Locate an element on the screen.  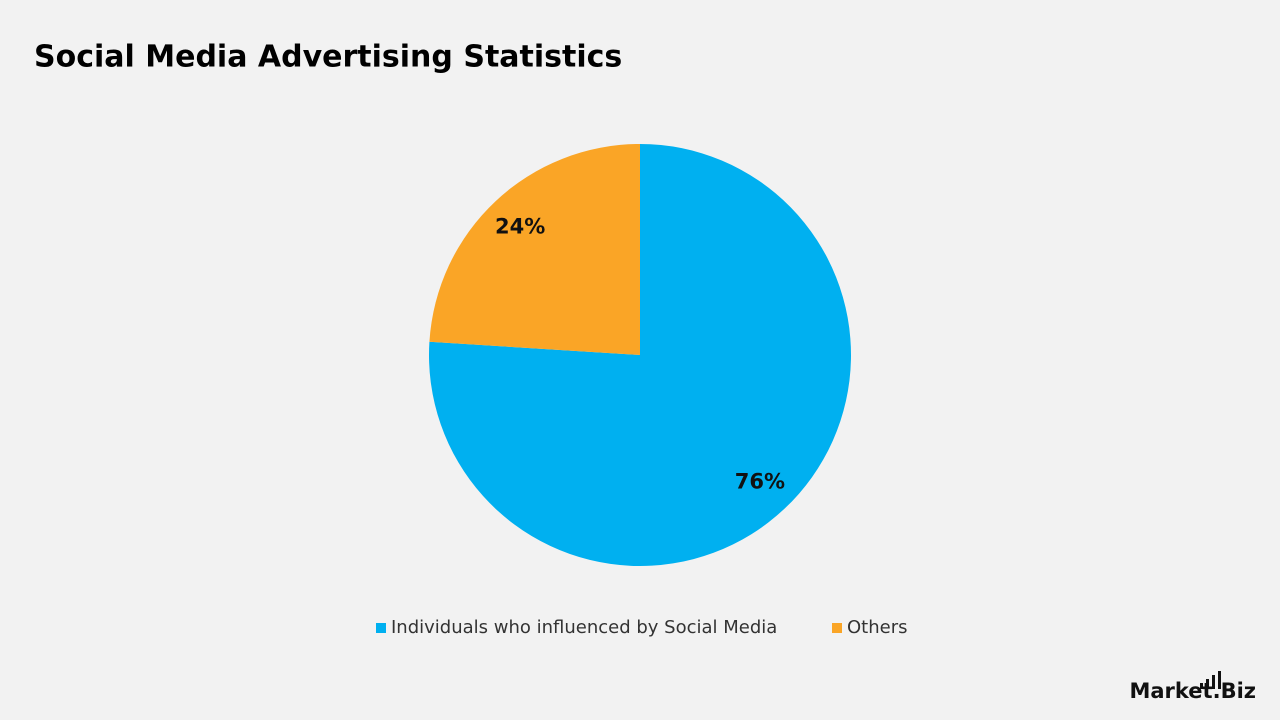
logo: Market.Biz is located at coordinates (1192, 691).